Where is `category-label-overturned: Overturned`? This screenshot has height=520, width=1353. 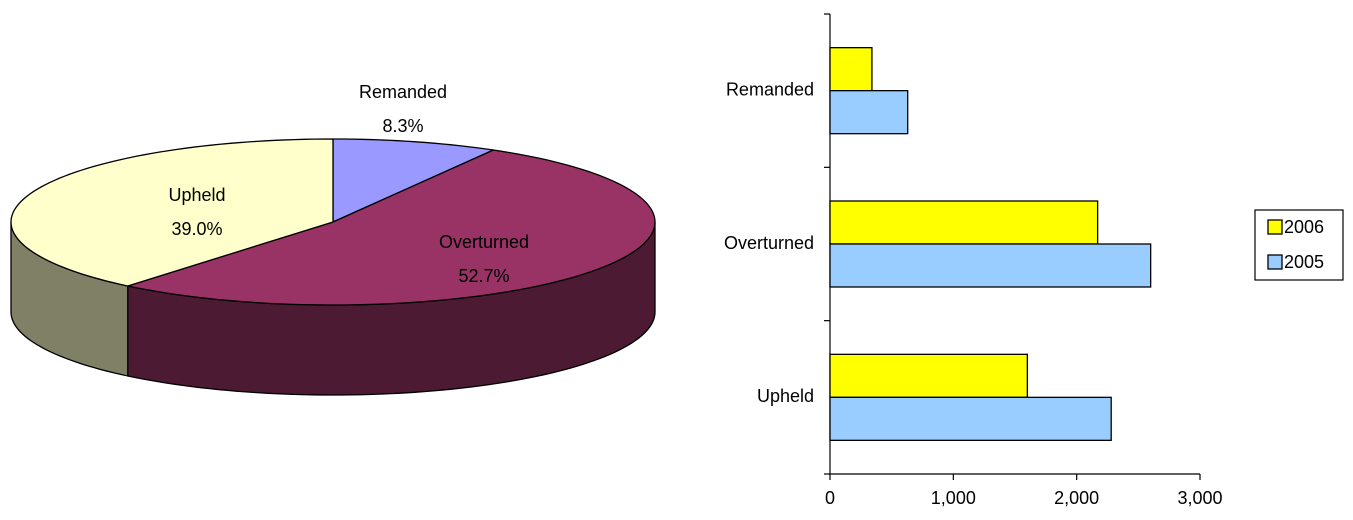
category-label-overturned: Overturned is located at coordinates (769, 243).